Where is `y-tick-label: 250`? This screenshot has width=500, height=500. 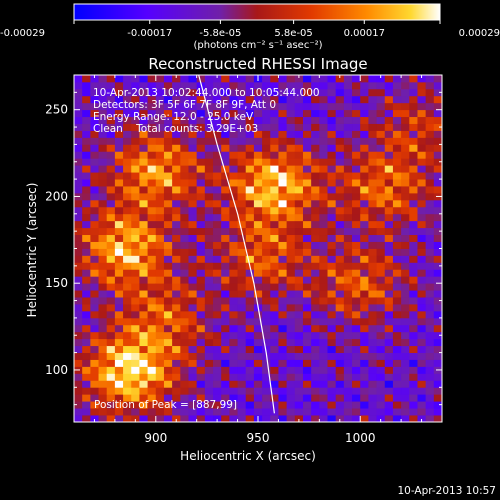
y-tick-label: 250 is located at coordinates (56, 110).